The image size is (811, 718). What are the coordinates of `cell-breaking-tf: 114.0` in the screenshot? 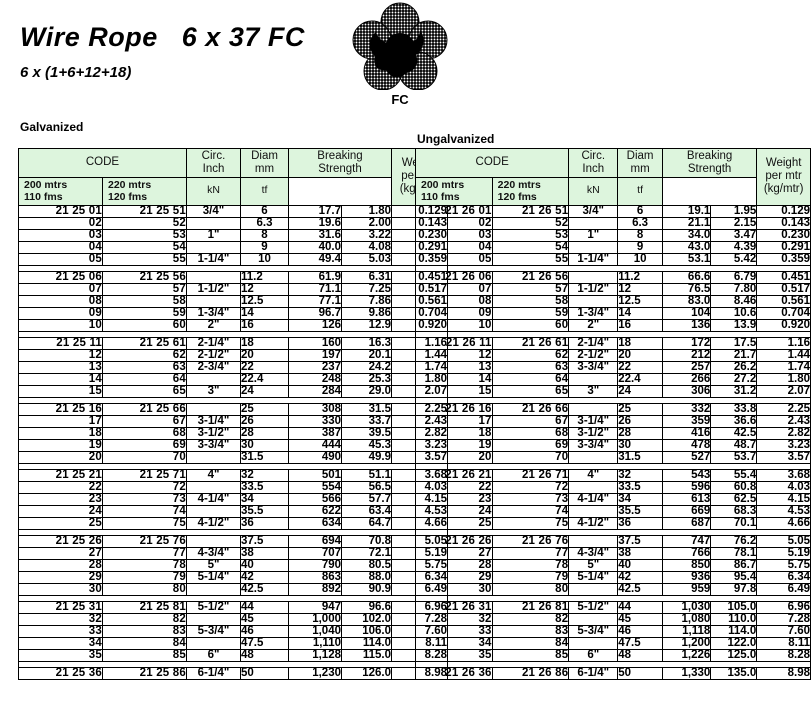 It's located at (366, 643).